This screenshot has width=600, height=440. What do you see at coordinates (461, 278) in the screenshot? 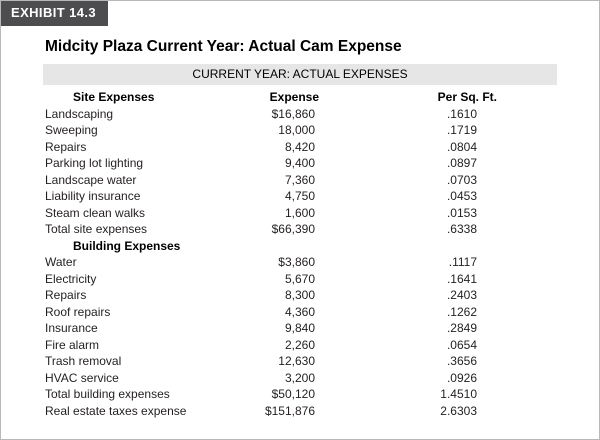
I see `row-per-sq-ft: .1641` at bounding box center [461, 278].